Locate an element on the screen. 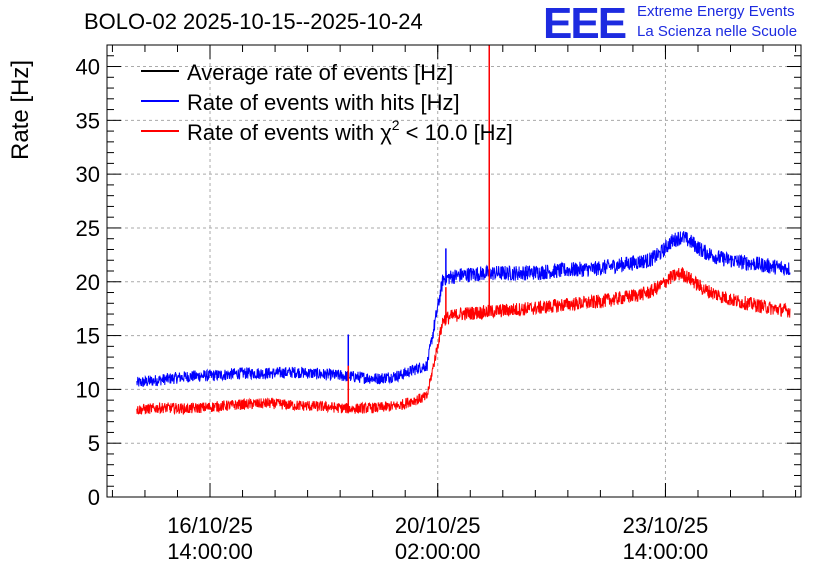 The height and width of the screenshot is (572, 836). y-tick-label: 20 is located at coordinates (88, 282).